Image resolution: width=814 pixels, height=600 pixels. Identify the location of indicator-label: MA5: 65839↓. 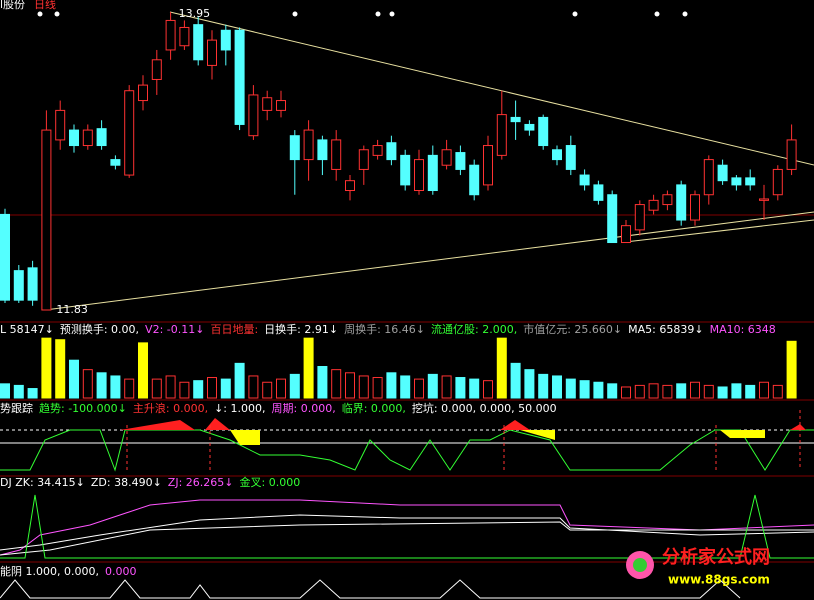
(665, 329).